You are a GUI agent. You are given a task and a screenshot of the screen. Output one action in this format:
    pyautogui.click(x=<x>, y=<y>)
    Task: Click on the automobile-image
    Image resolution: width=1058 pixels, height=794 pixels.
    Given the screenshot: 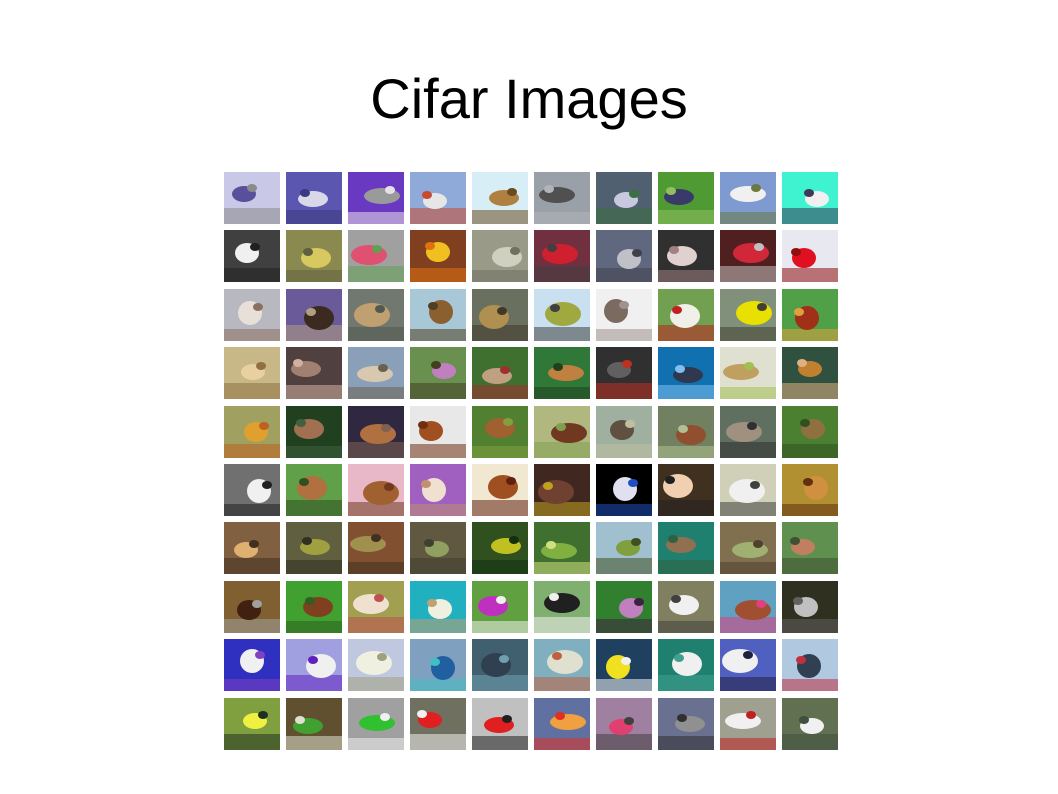 What is the action you would take?
    pyautogui.click(x=562, y=256)
    